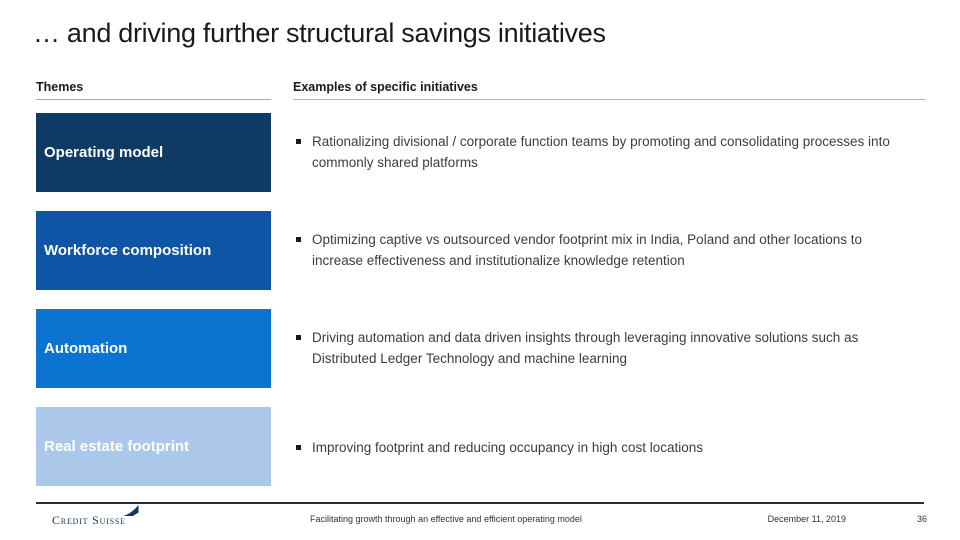 The image size is (960, 540). Describe the element at coordinates (609, 99) in the screenshot. I see `examples-header-rule` at that location.